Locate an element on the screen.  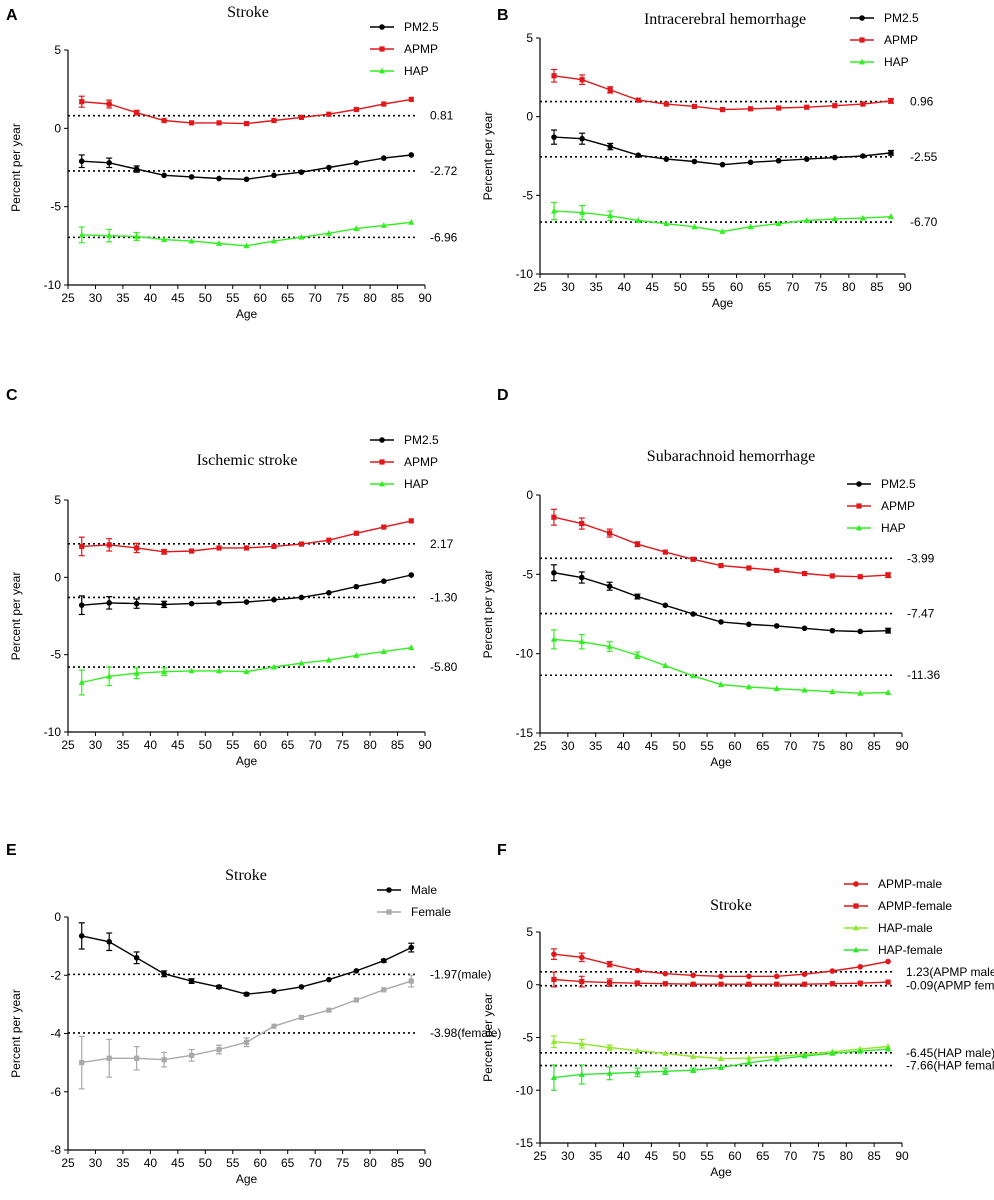
series-hap is located at coordinates (246, 234).